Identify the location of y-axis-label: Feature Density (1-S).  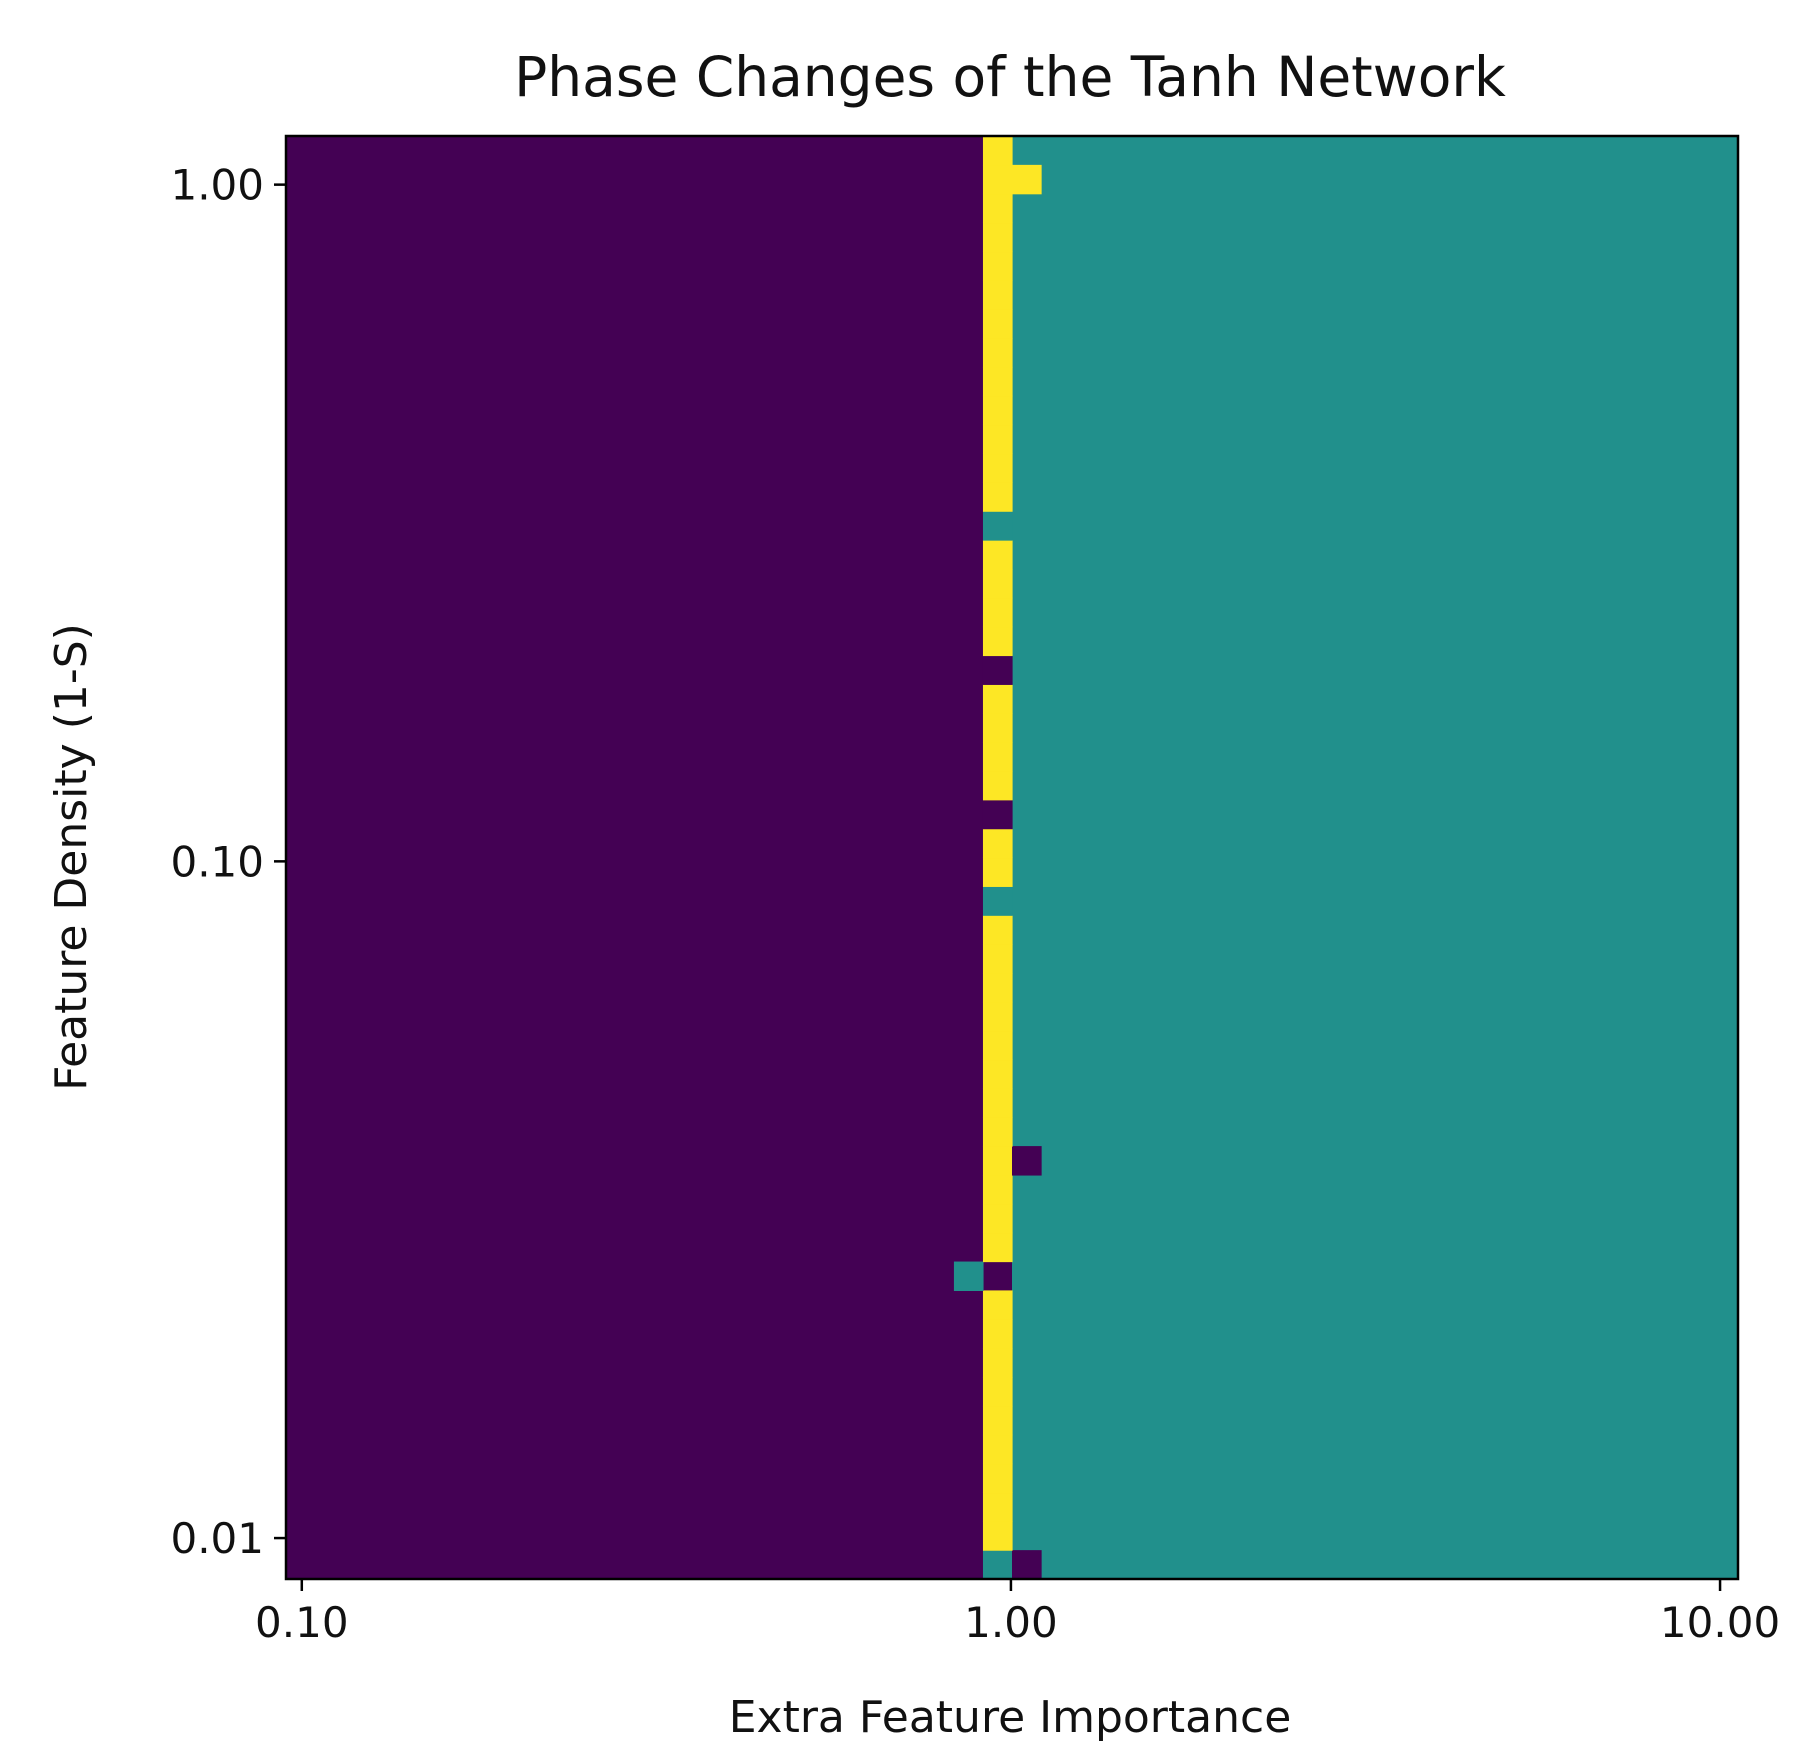
(71, 857).